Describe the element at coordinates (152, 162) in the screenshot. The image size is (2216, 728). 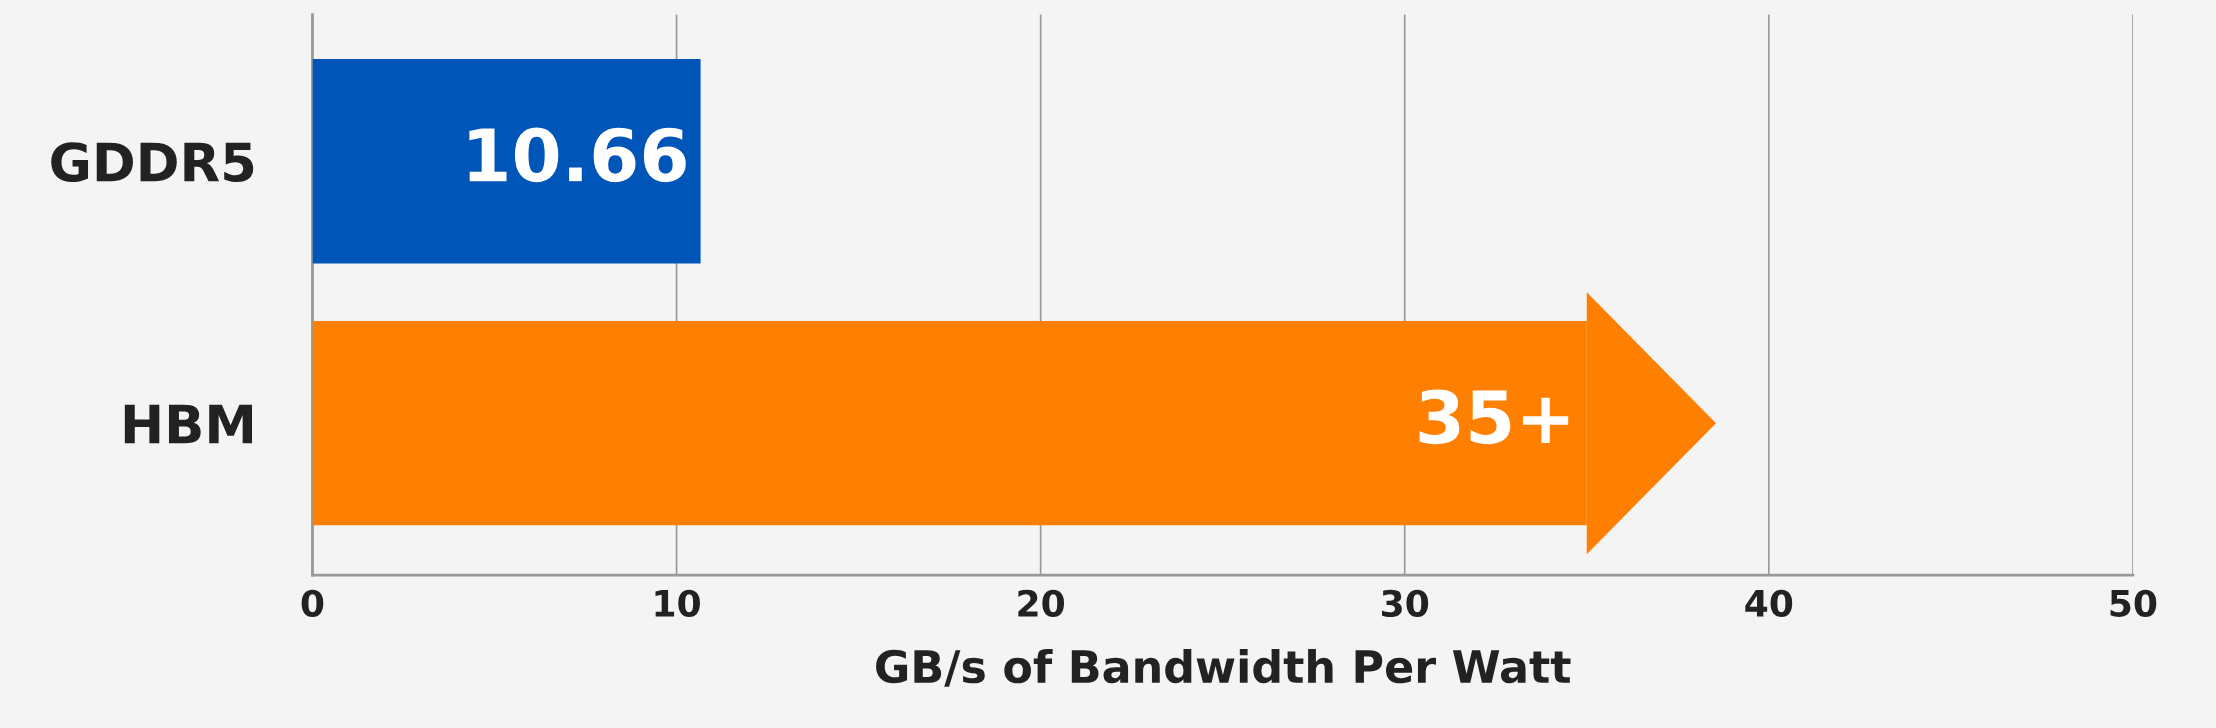
I see `y-tick-label: GDDR5` at that location.